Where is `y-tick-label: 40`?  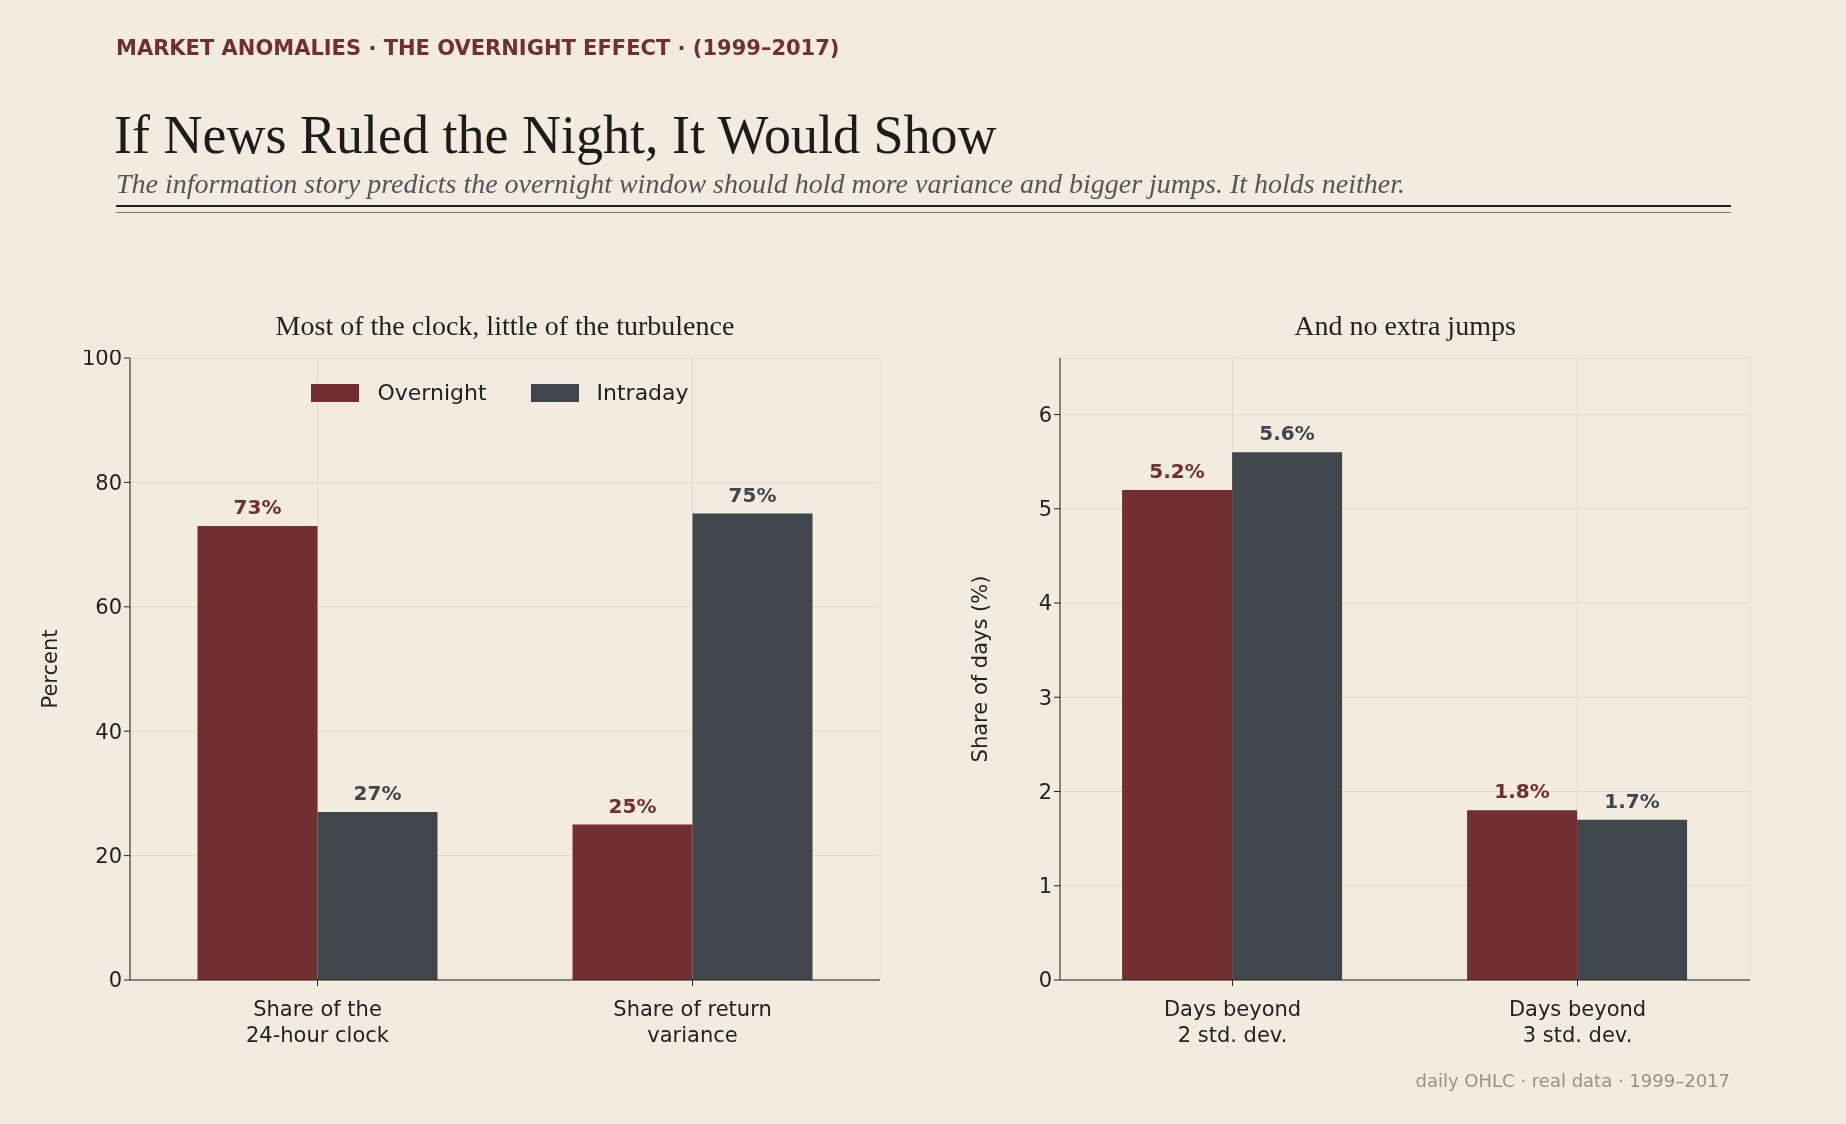
y-tick-label: 40 is located at coordinates (108, 731).